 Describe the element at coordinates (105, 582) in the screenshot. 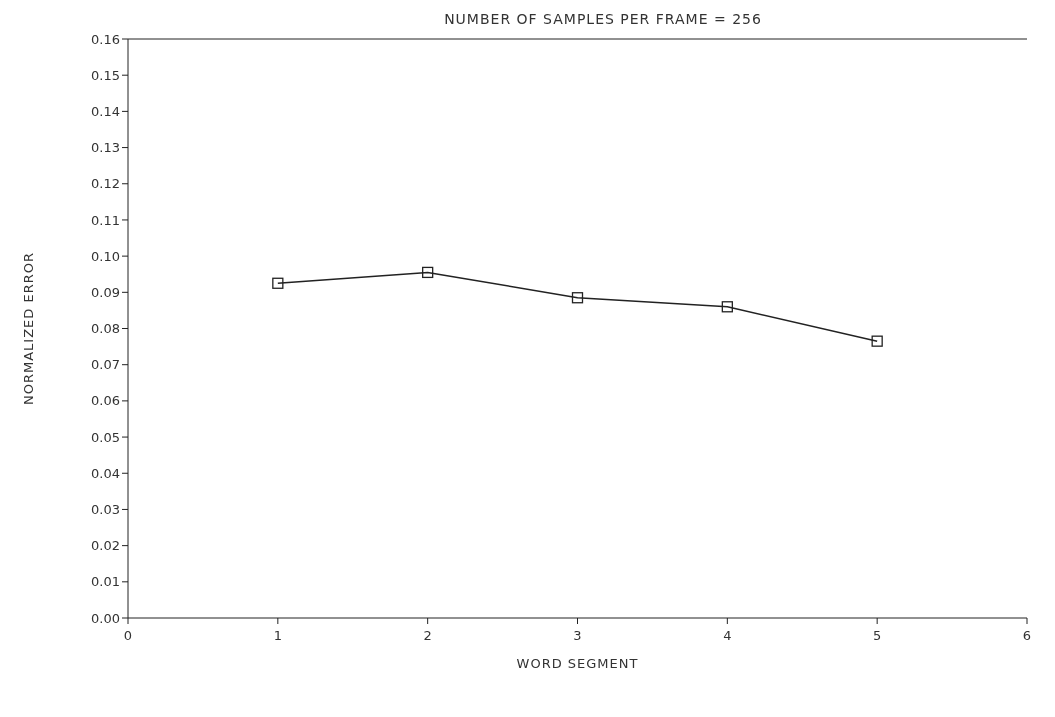

I see `y-tick-label: 0.01` at that location.